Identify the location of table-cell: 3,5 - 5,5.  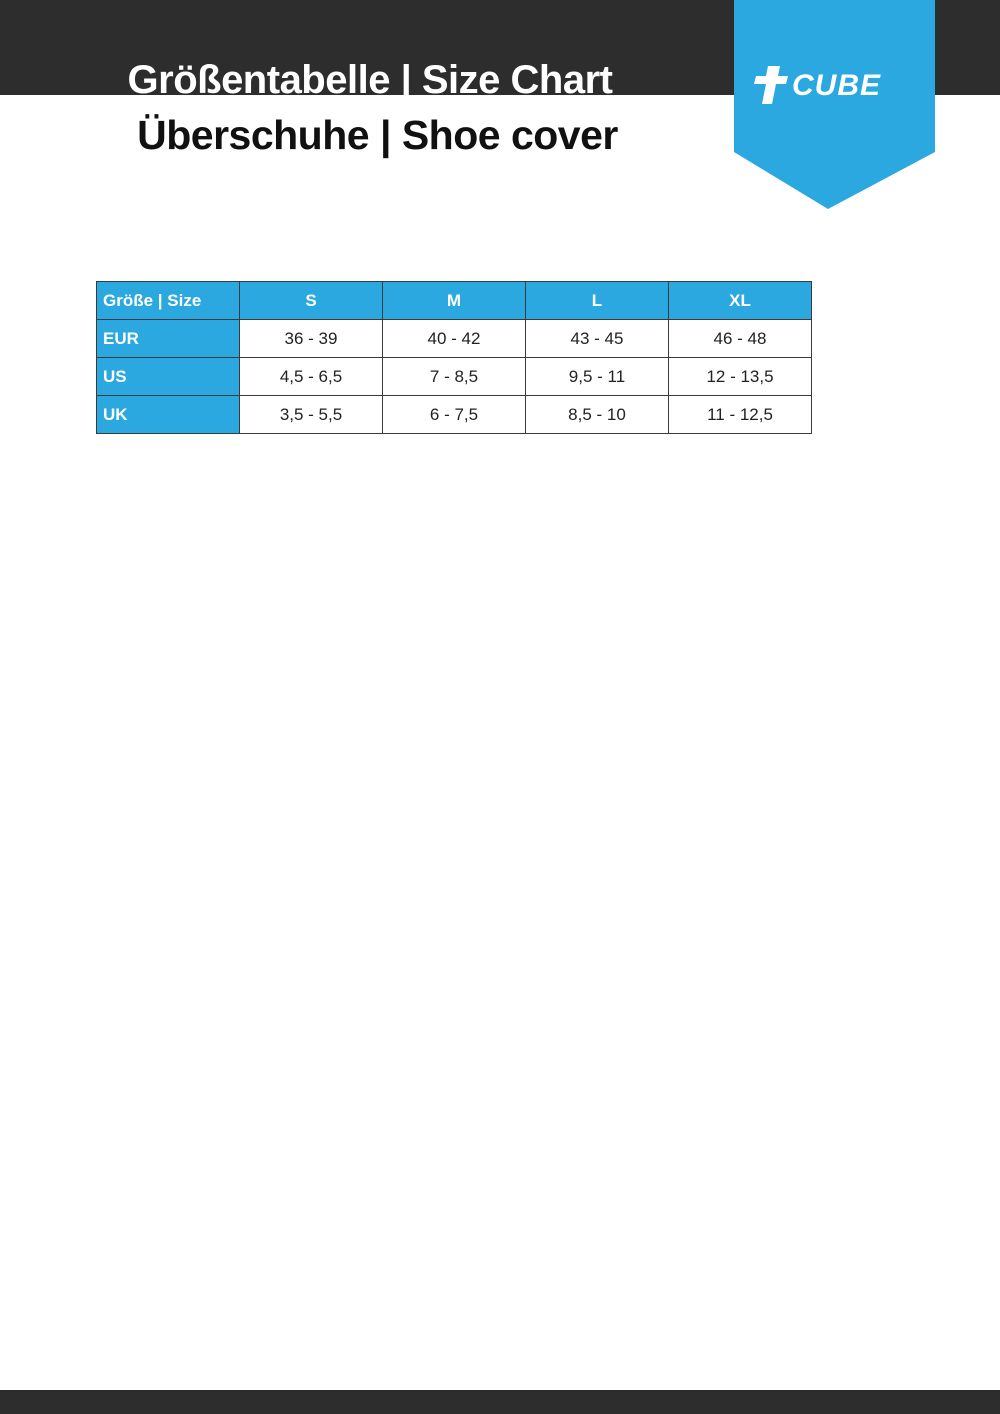
(311, 414).